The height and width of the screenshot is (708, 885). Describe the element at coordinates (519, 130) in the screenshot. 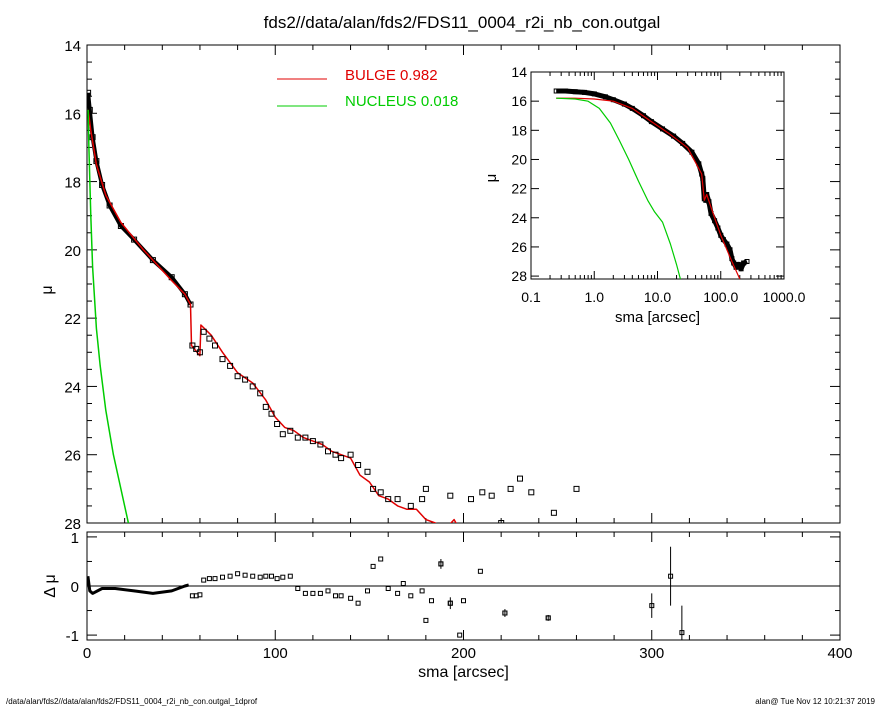

I see `inset-y-tick-label: 18` at that location.